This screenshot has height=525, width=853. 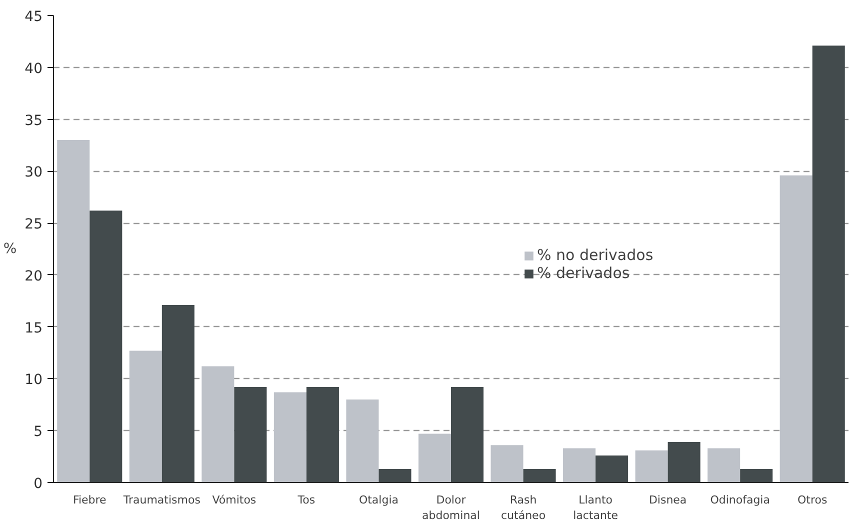 What do you see at coordinates (33, 276) in the screenshot?
I see `y-tick-label: 20` at bounding box center [33, 276].